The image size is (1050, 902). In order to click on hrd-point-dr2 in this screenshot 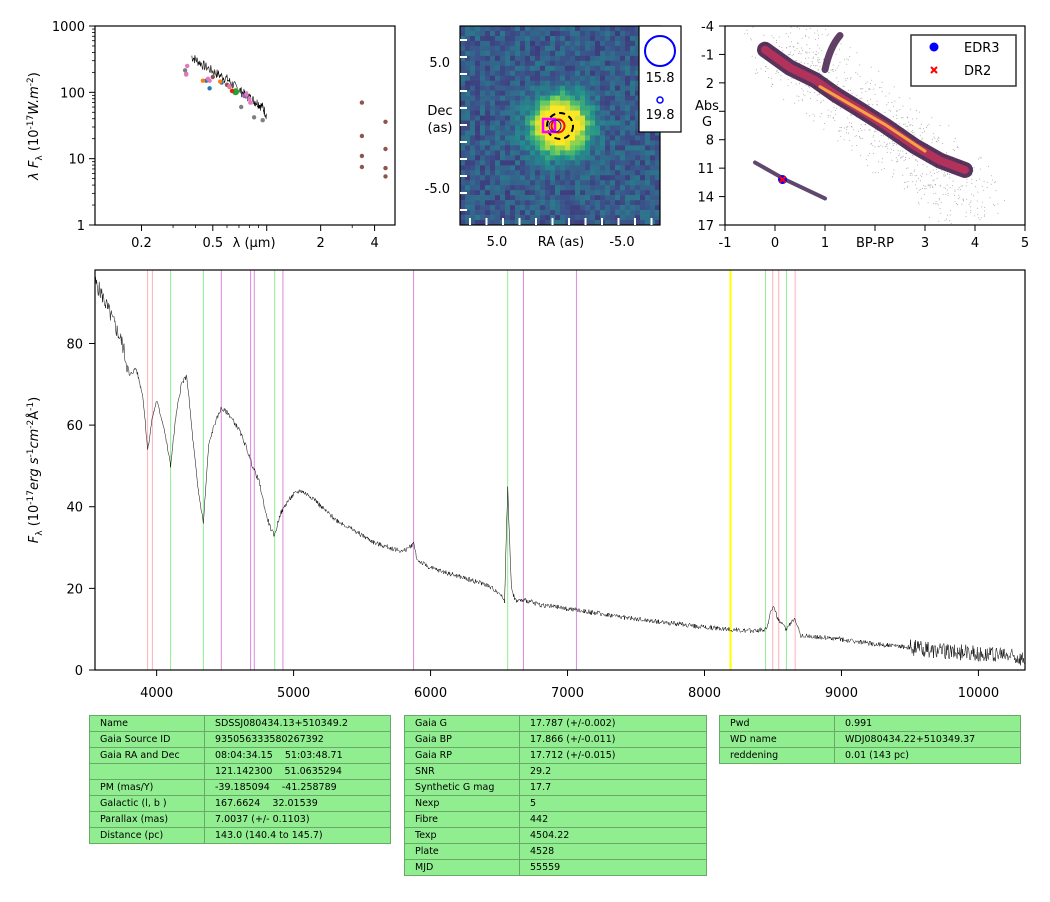, I will do `click(782, 179)`.